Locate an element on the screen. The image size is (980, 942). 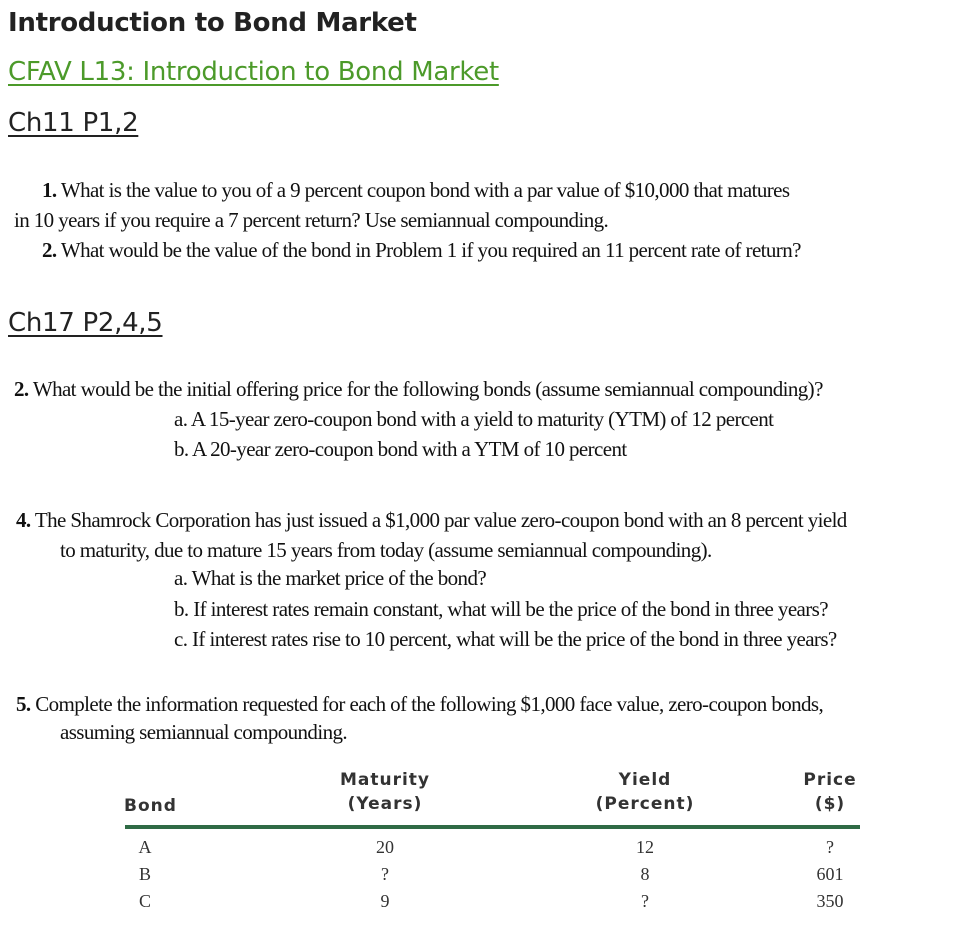
ch17-problem-5-line-2: assuming semiannual compounding. is located at coordinates (204, 732).